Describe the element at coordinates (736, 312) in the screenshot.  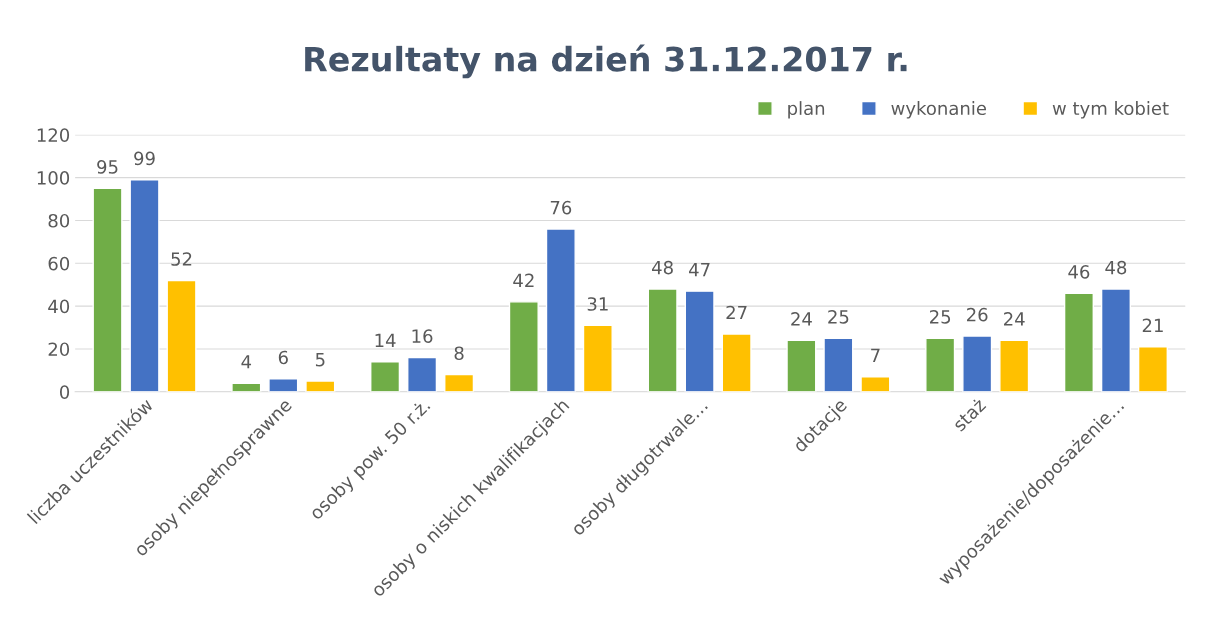
I see `data-label: 27` at that location.